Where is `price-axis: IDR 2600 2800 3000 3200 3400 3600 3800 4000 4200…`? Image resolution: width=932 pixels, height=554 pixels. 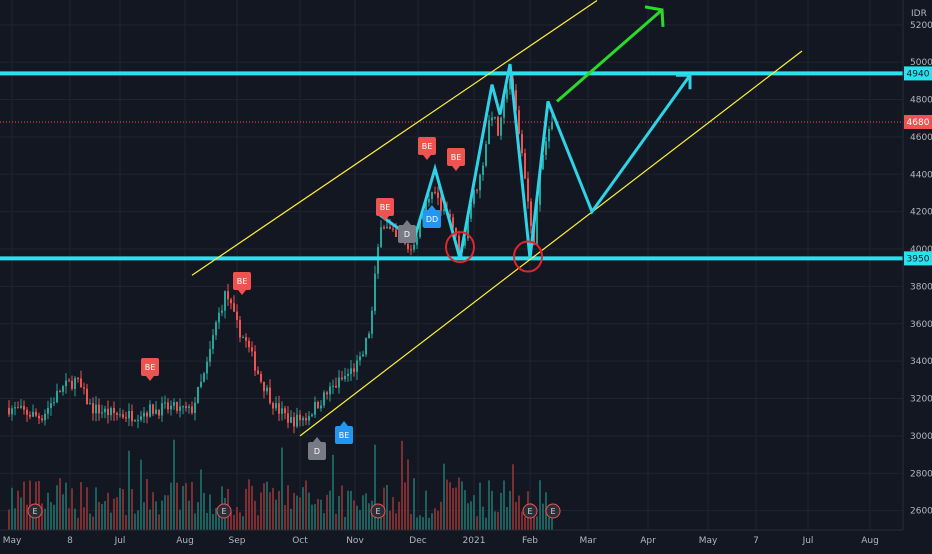
price-axis: IDR 2600 2800 3000 3200 3400 3600 3800 4000 4200… is located at coordinates (917, 265).